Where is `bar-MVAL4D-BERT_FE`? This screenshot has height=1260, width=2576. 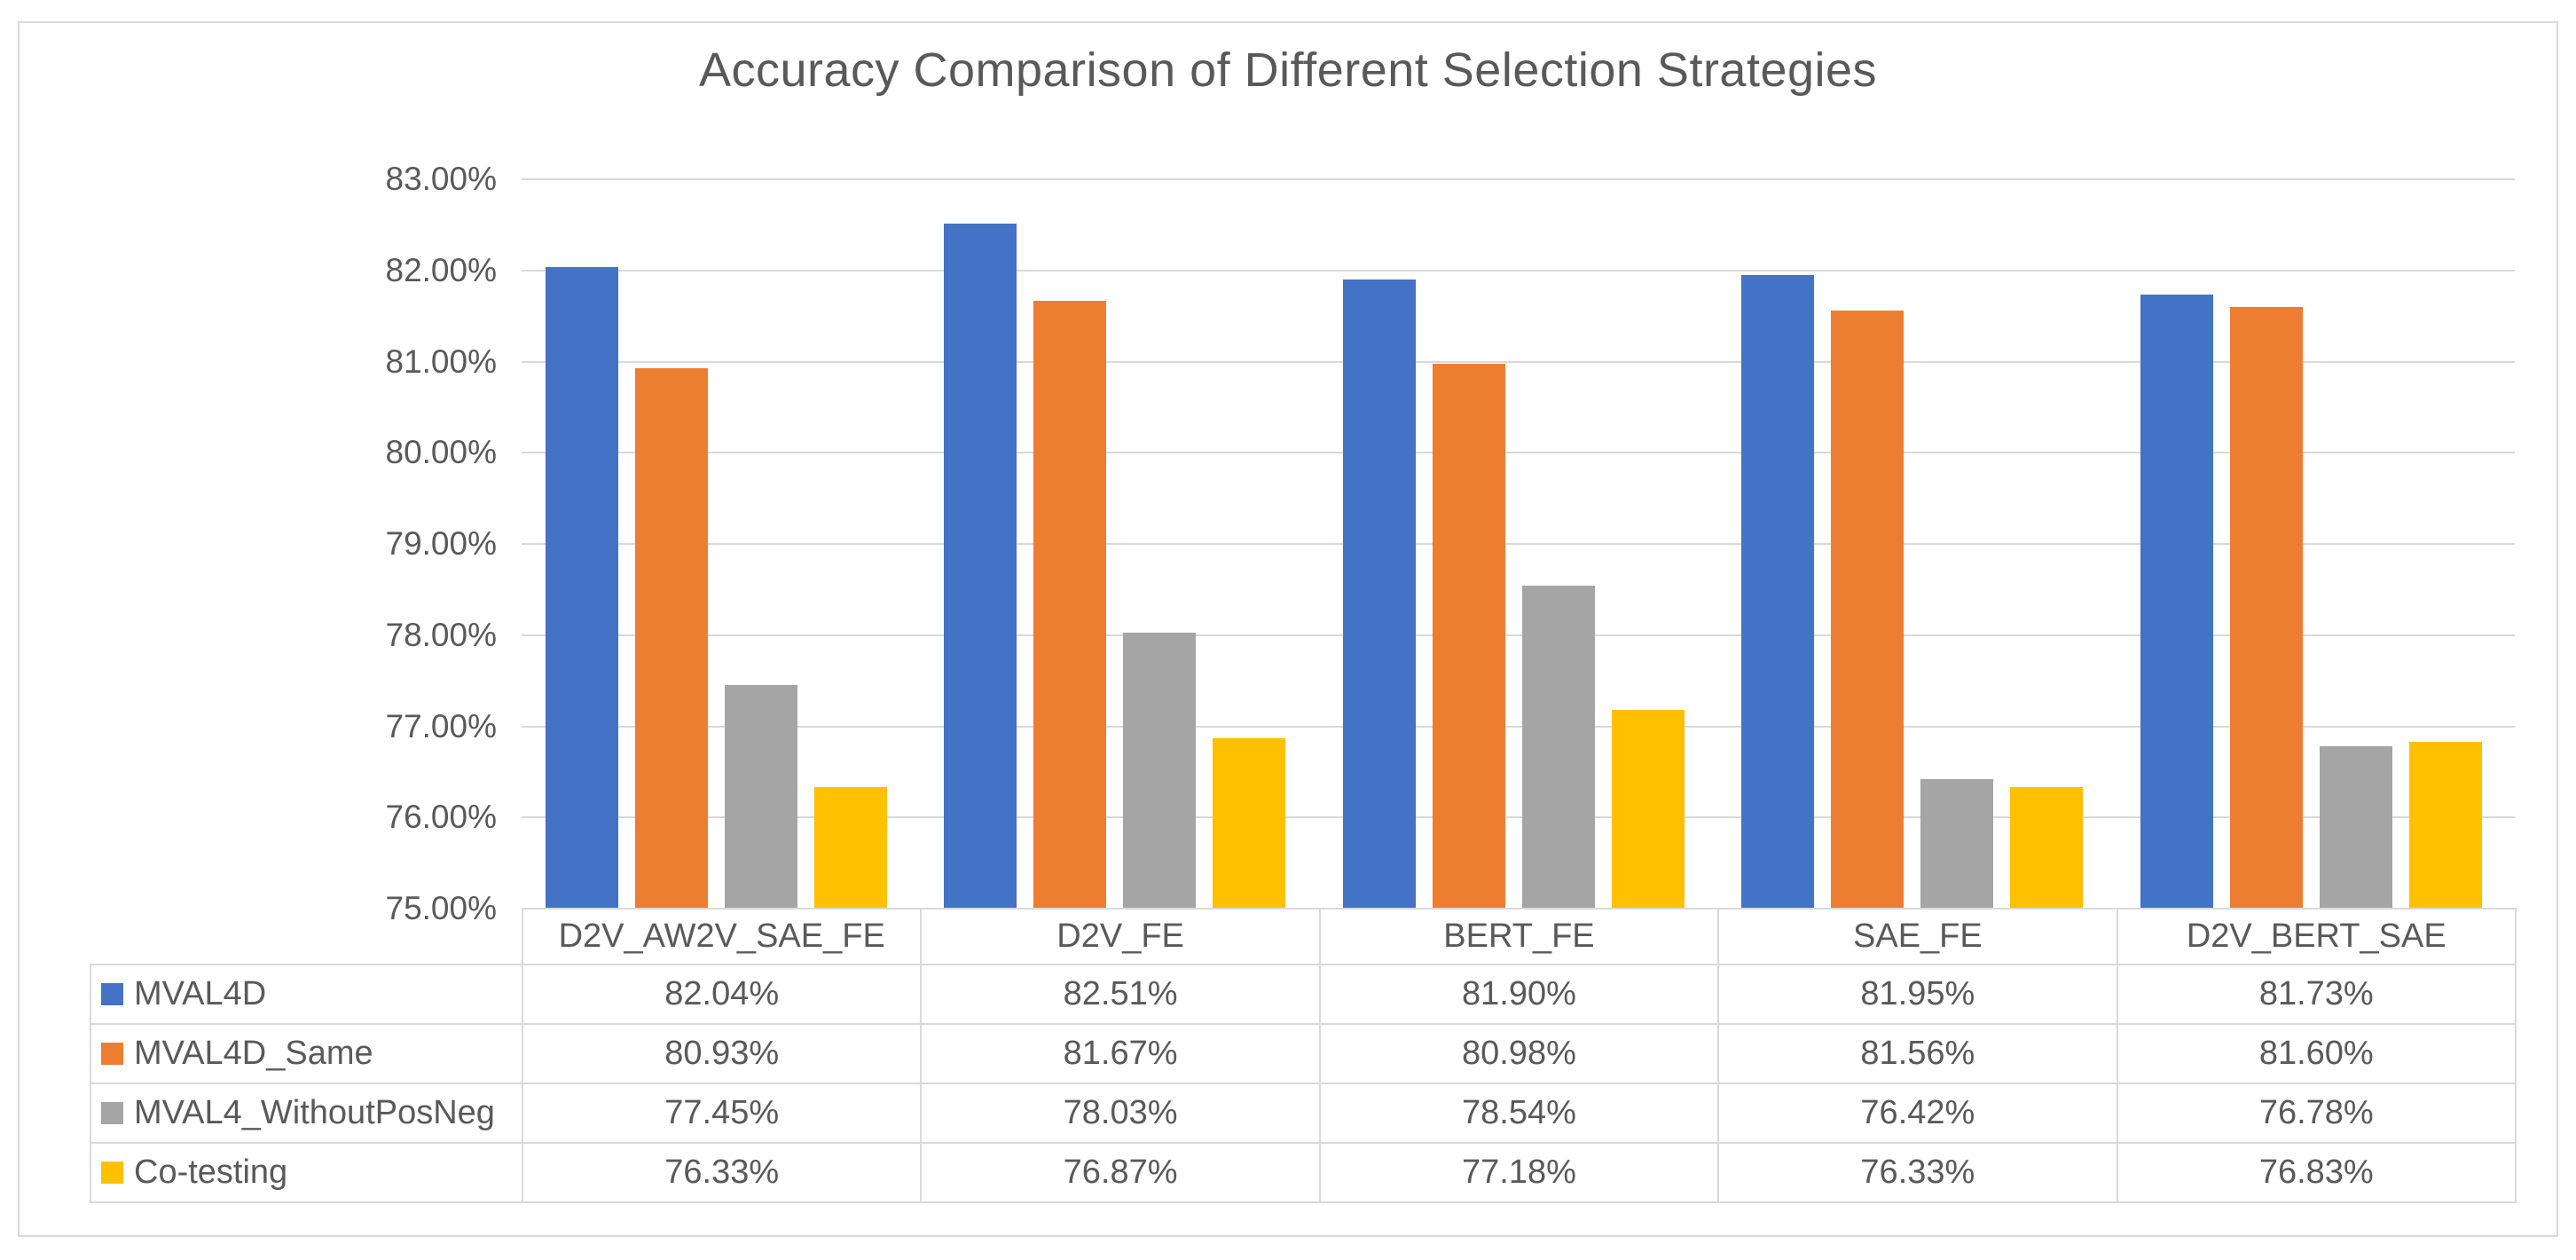 bar-MVAL4D-BERT_FE is located at coordinates (1379, 594).